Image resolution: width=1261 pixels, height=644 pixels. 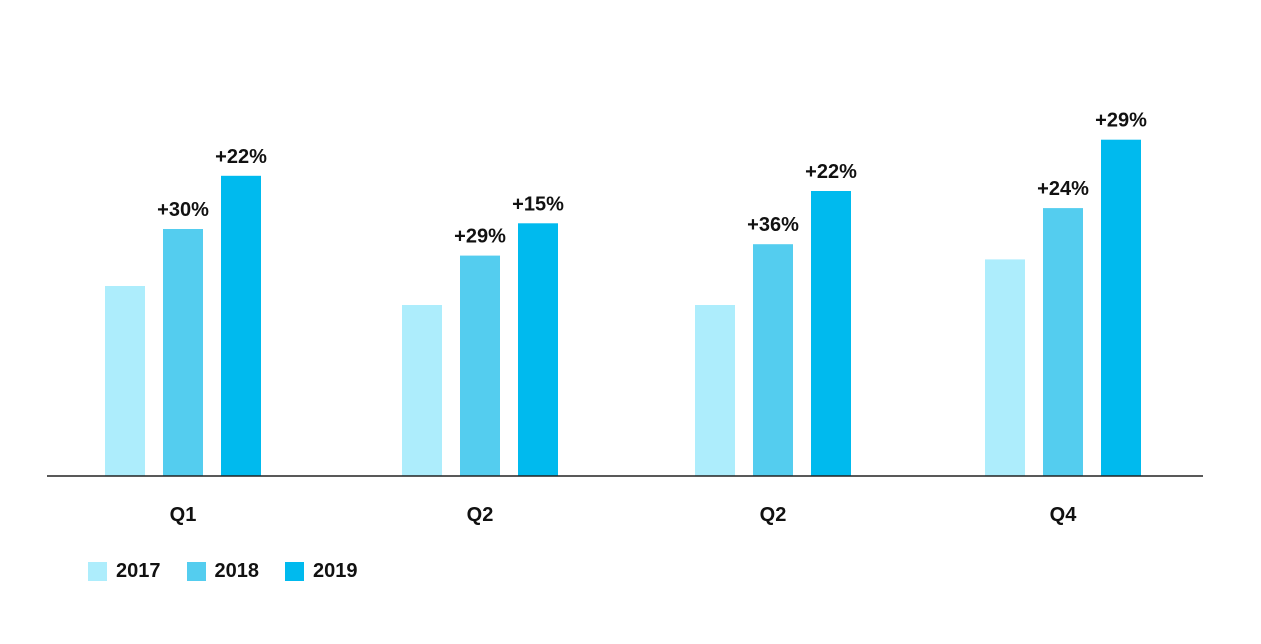 I want to click on legend-item-2017: 2017, so click(x=124, y=571).